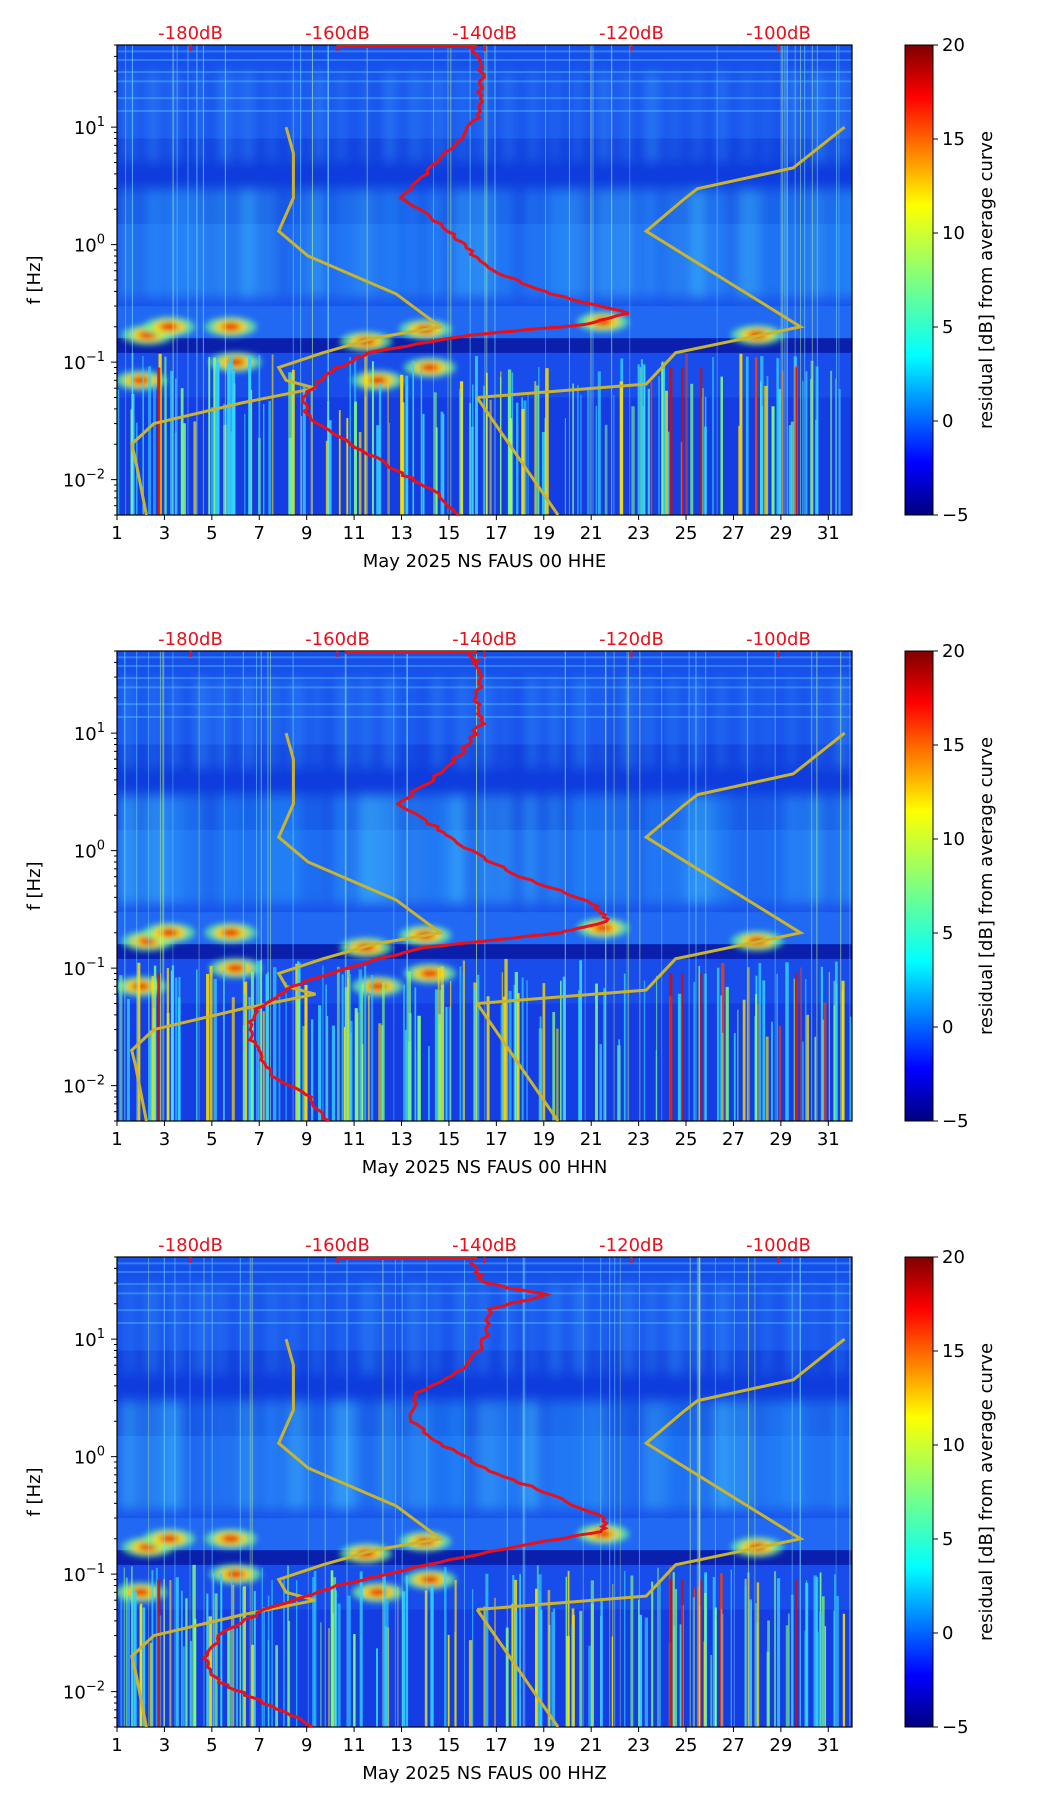 The height and width of the screenshot is (1806, 1052). I want to click on colorbar-gradient, so click(919, 886).